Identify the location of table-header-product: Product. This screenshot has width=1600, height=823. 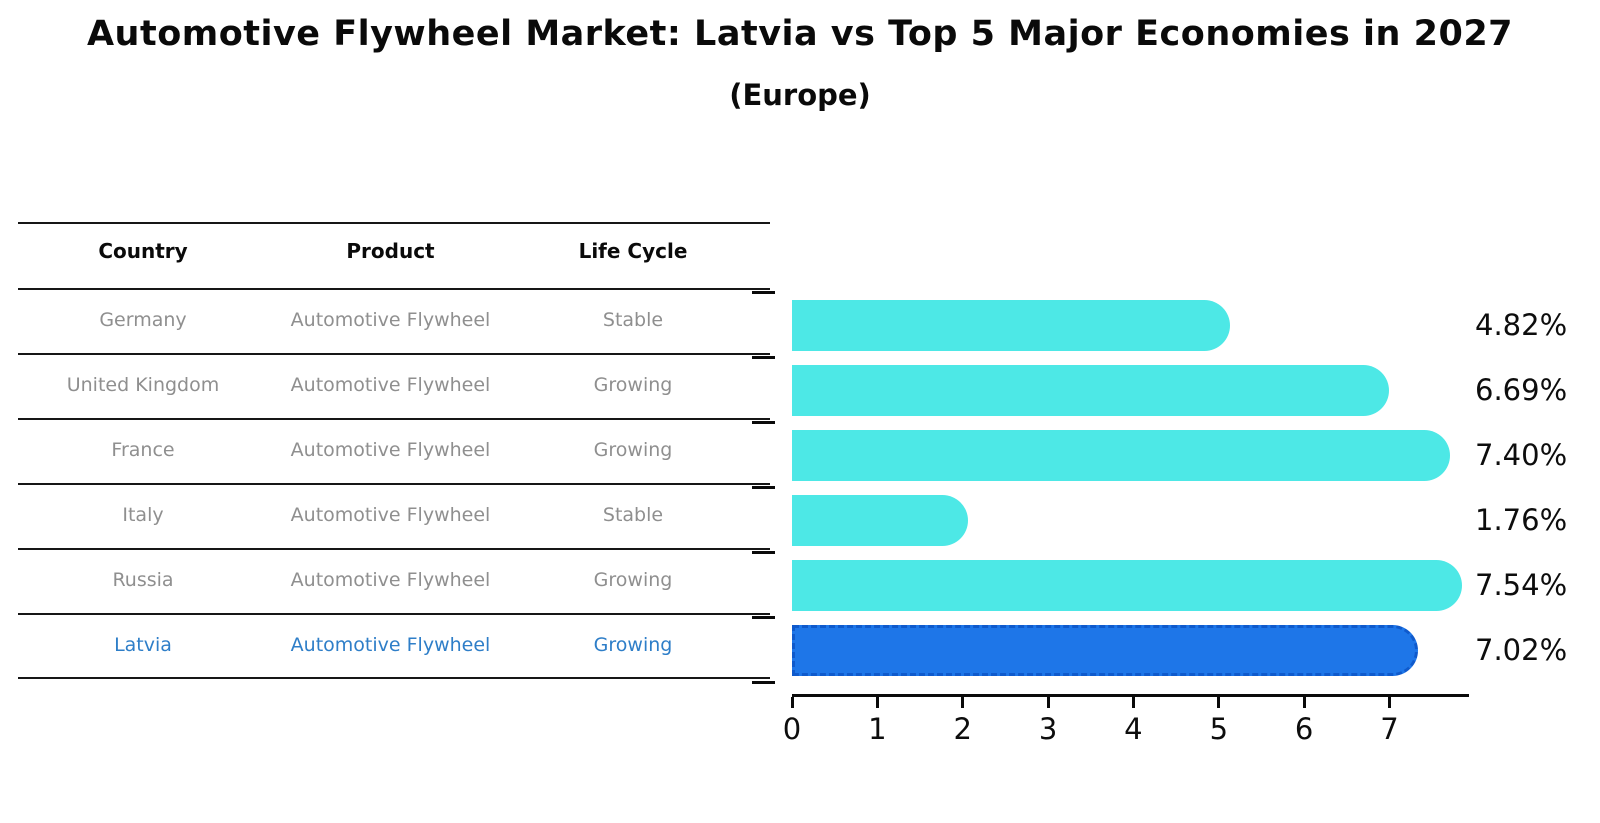
(390, 251).